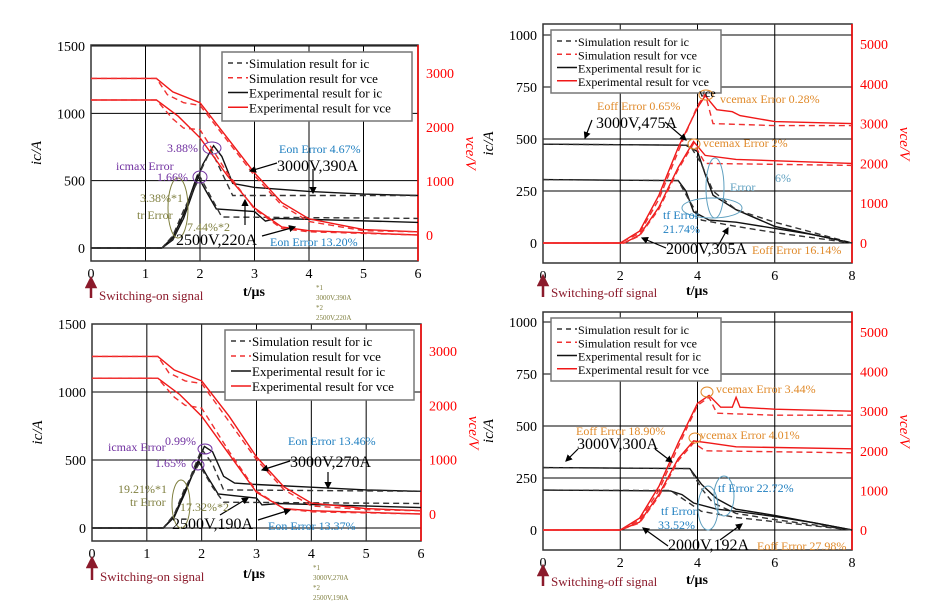 This screenshot has width=947, height=610. Describe the element at coordinates (366, 554) in the screenshot. I see `x-tick-label: 5` at that location.